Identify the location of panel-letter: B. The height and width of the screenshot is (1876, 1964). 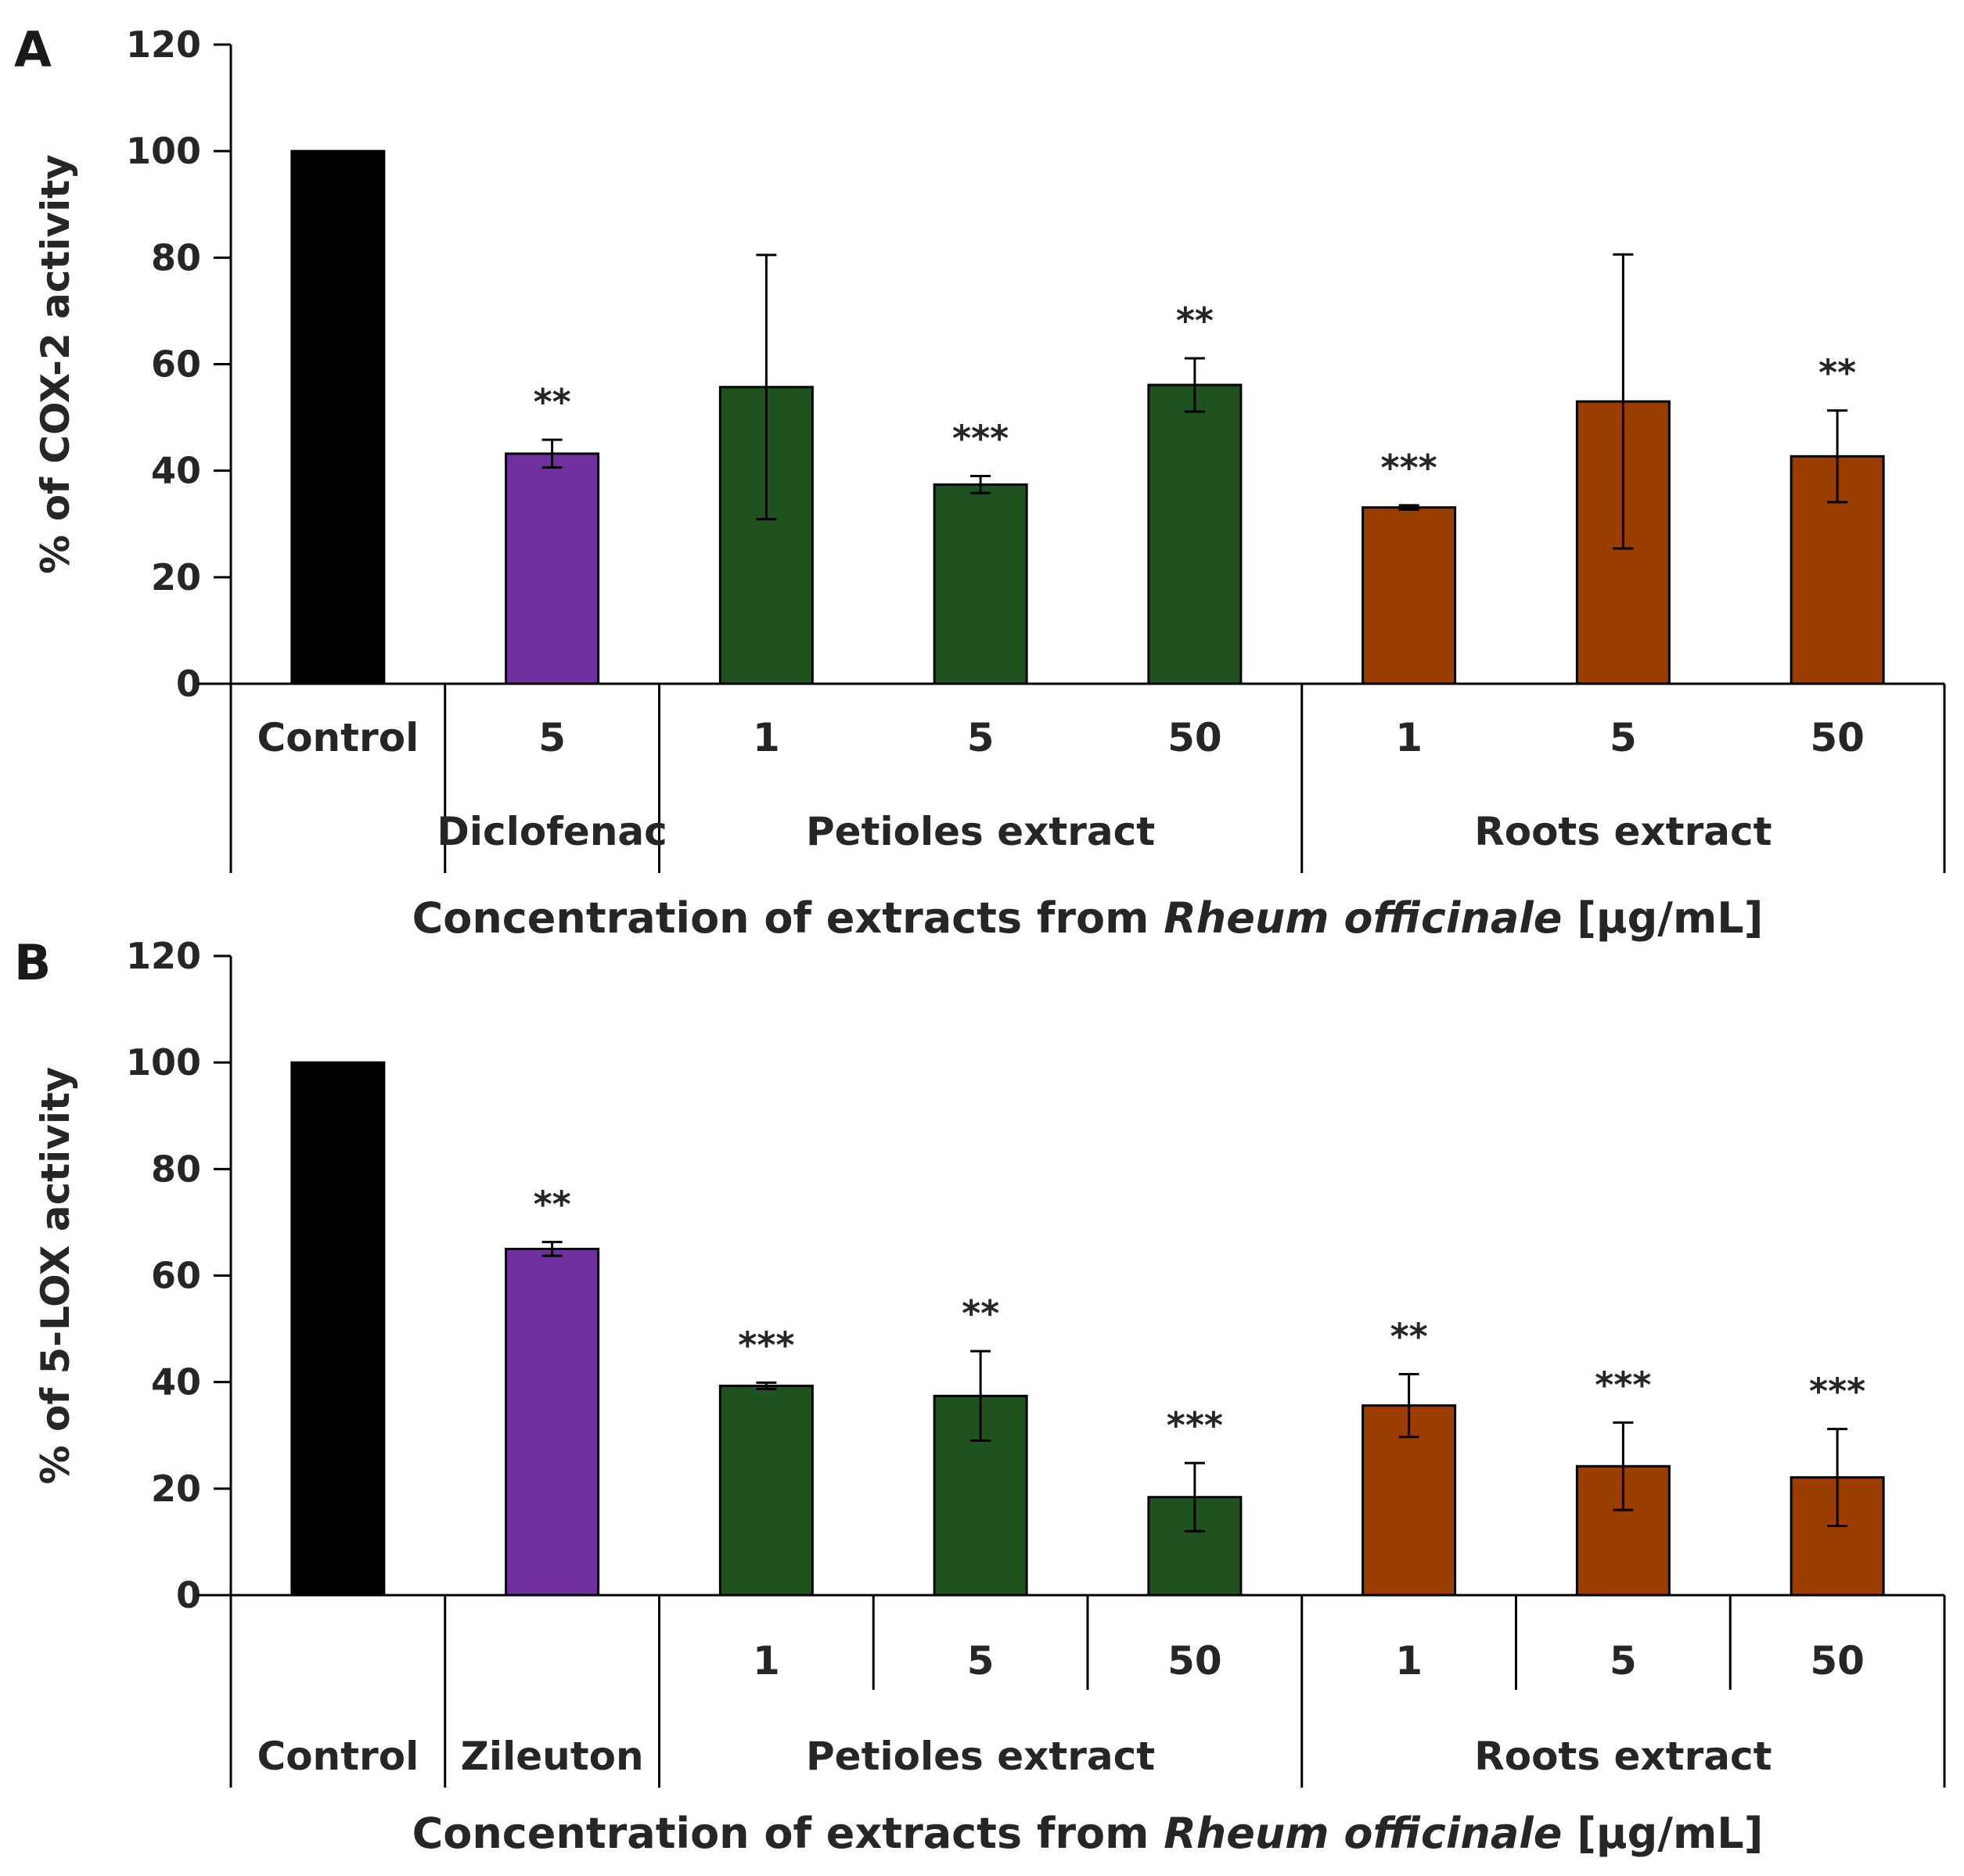
(32, 962).